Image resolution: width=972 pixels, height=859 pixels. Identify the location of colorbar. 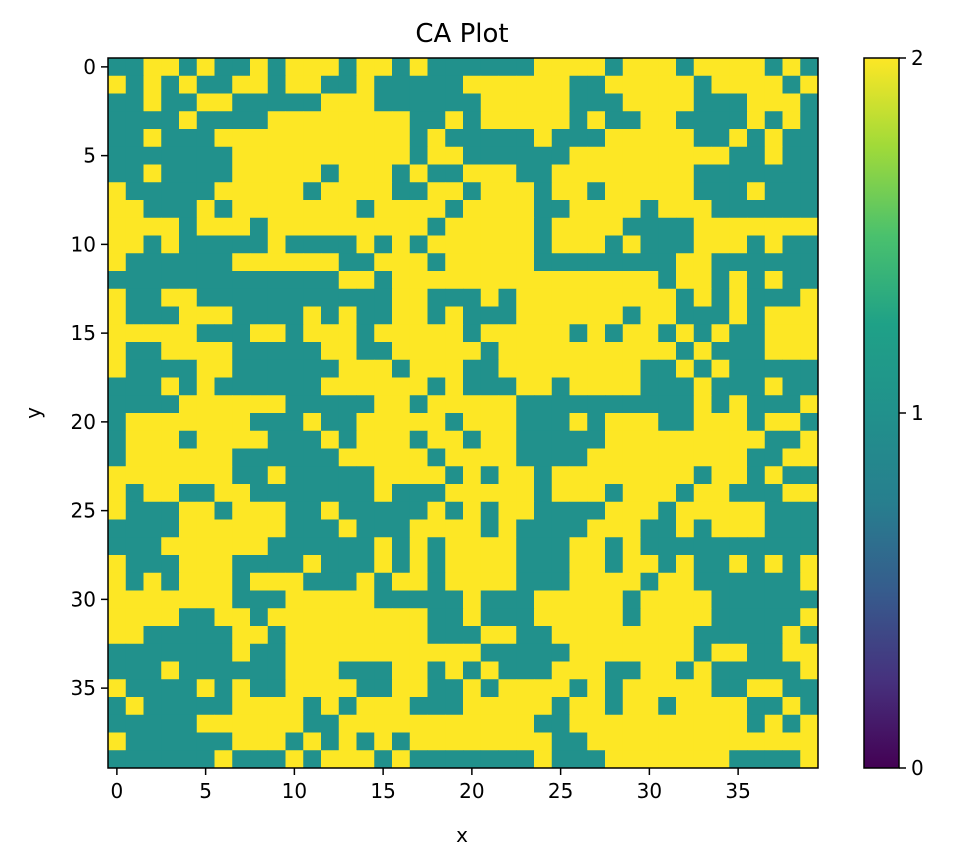
(881, 413).